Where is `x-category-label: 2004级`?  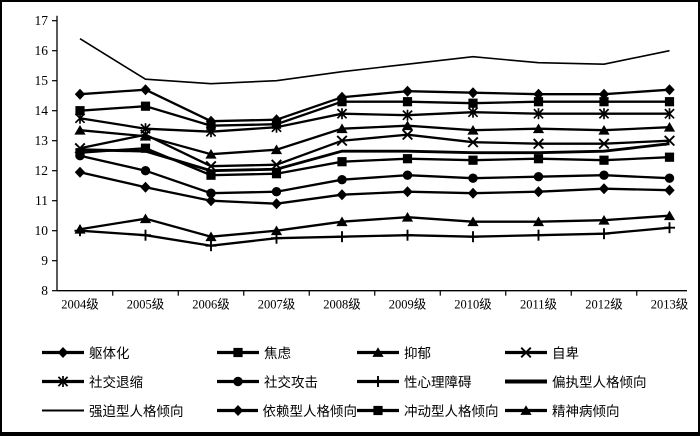
x-category-label: 2004级 is located at coordinates (80, 305).